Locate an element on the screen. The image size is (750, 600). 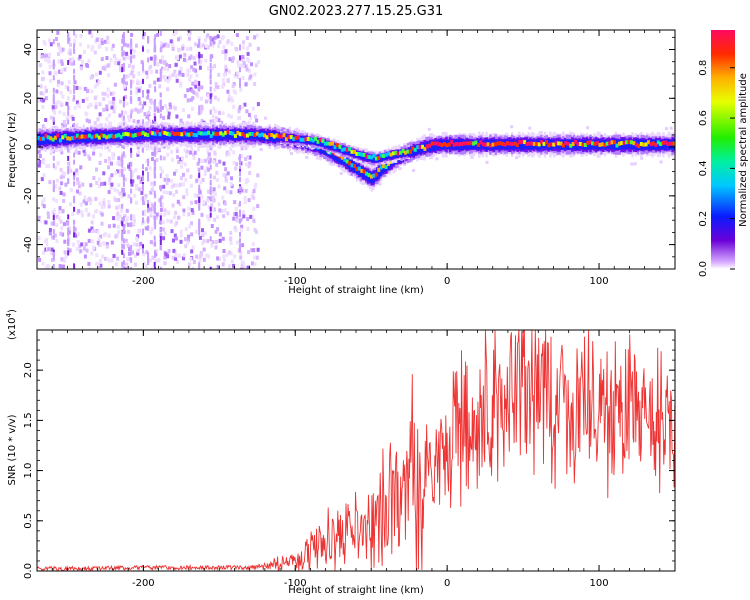
spectrogram-ridge-cell is located at coordinates (162, 135).